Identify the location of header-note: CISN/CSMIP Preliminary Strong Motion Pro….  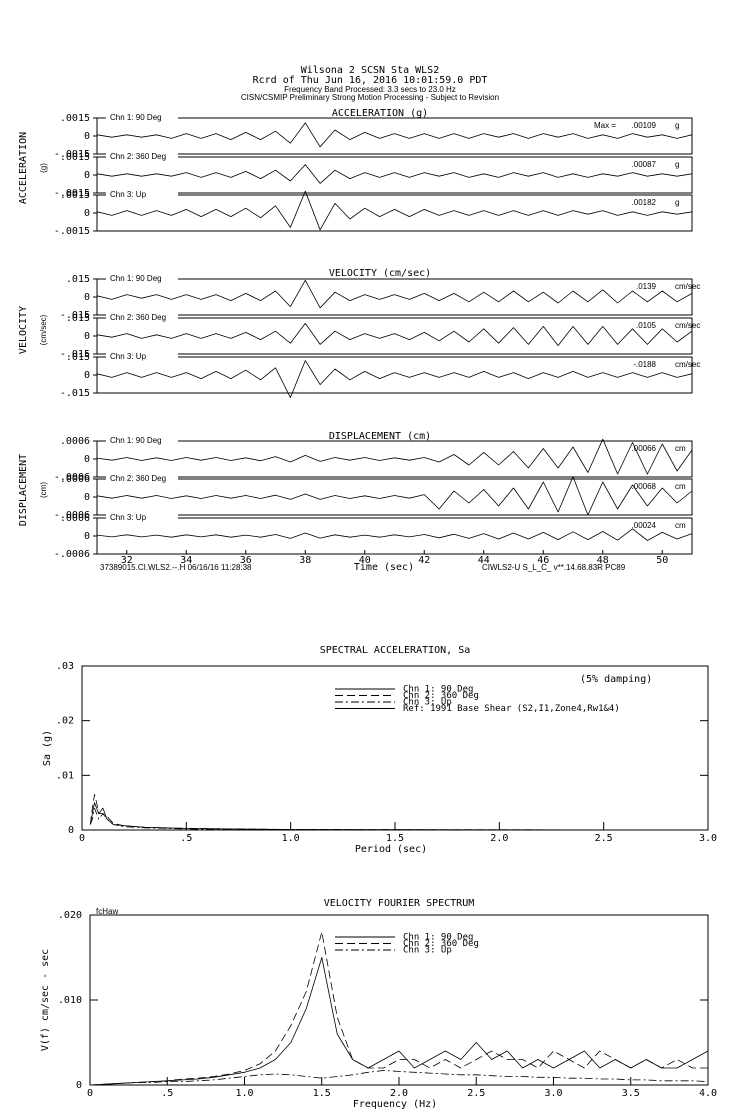
(370, 97).